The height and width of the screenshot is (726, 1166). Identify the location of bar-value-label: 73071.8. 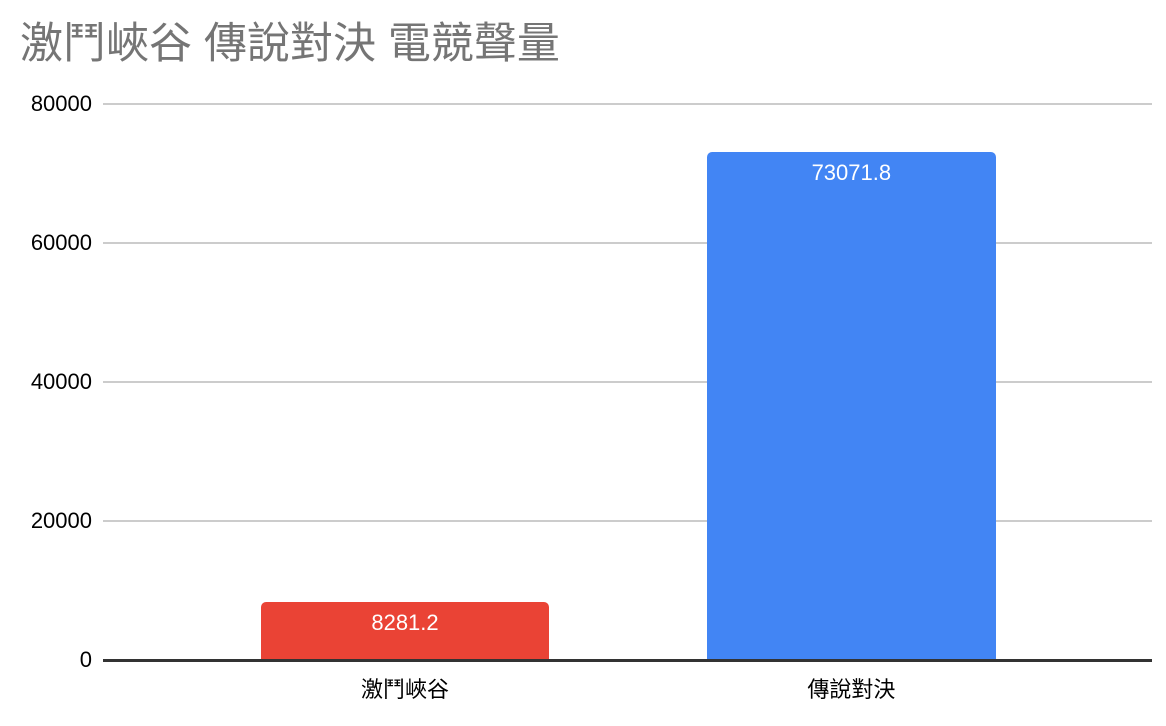
(851, 173).